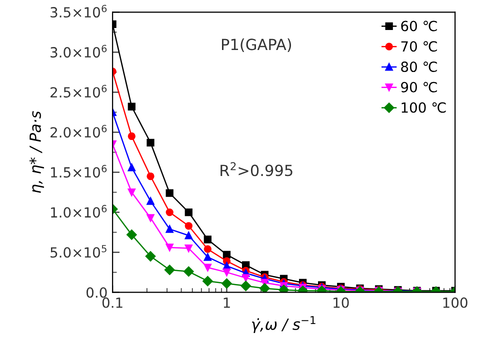 The height and width of the screenshot is (348, 479). Describe the element at coordinates (419, 46) in the screenshot. I see `legend-label: 70 ℃` at that location.